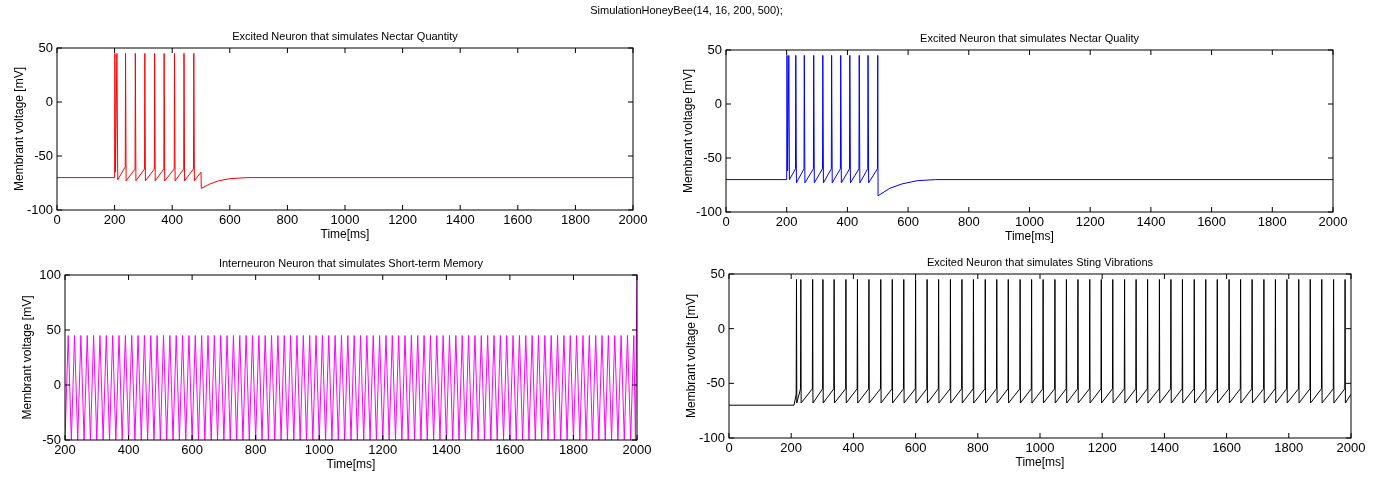 This screenshot has height=479, width=1373. What do you see at coordinates (345, 36) in the screenshot?
I see `chart-title: Excited Neuron that simulates Nectar Quantity` at bounding box center [345, 36].